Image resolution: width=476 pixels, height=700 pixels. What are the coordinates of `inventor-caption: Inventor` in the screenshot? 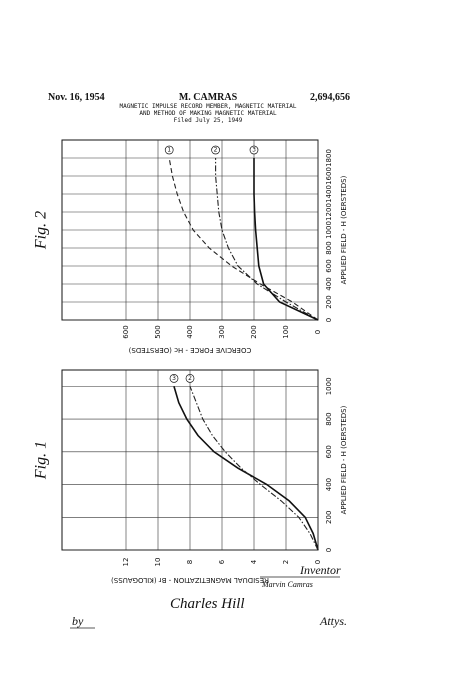 It's located at (320, 570).